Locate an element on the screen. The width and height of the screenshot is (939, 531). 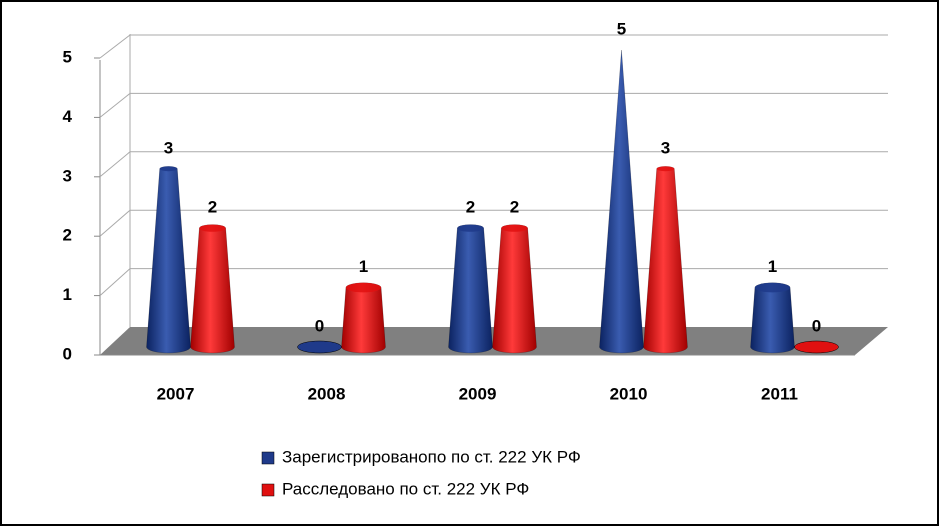
y-tick-label: 4 is located at coordinates (68, 116).